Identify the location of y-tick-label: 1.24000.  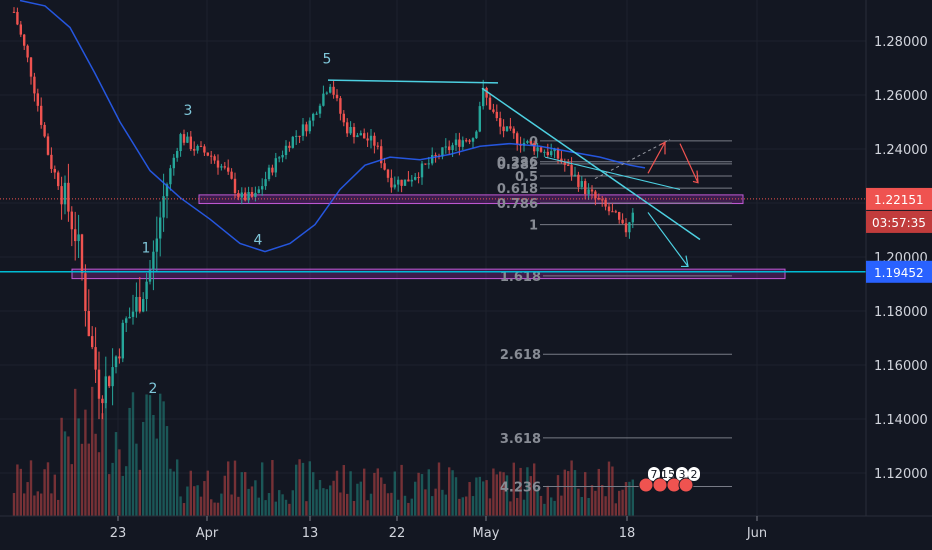
(901, 150).